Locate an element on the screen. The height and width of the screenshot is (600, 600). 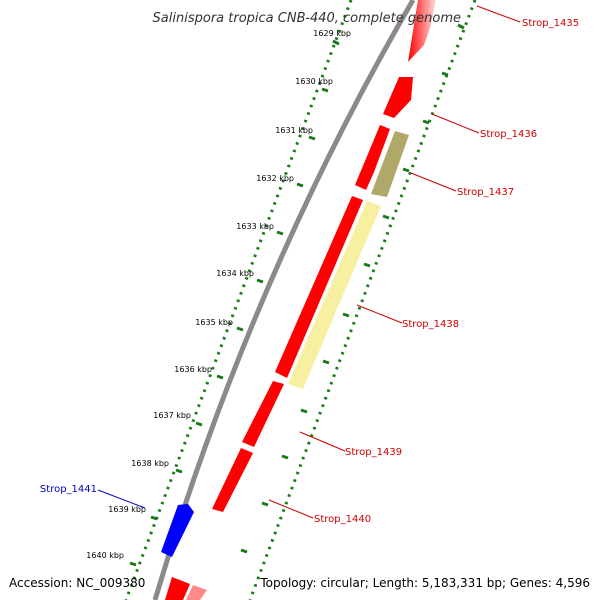
kbp-tick-label: 1639 kbp is located at coordinates (127, 509).